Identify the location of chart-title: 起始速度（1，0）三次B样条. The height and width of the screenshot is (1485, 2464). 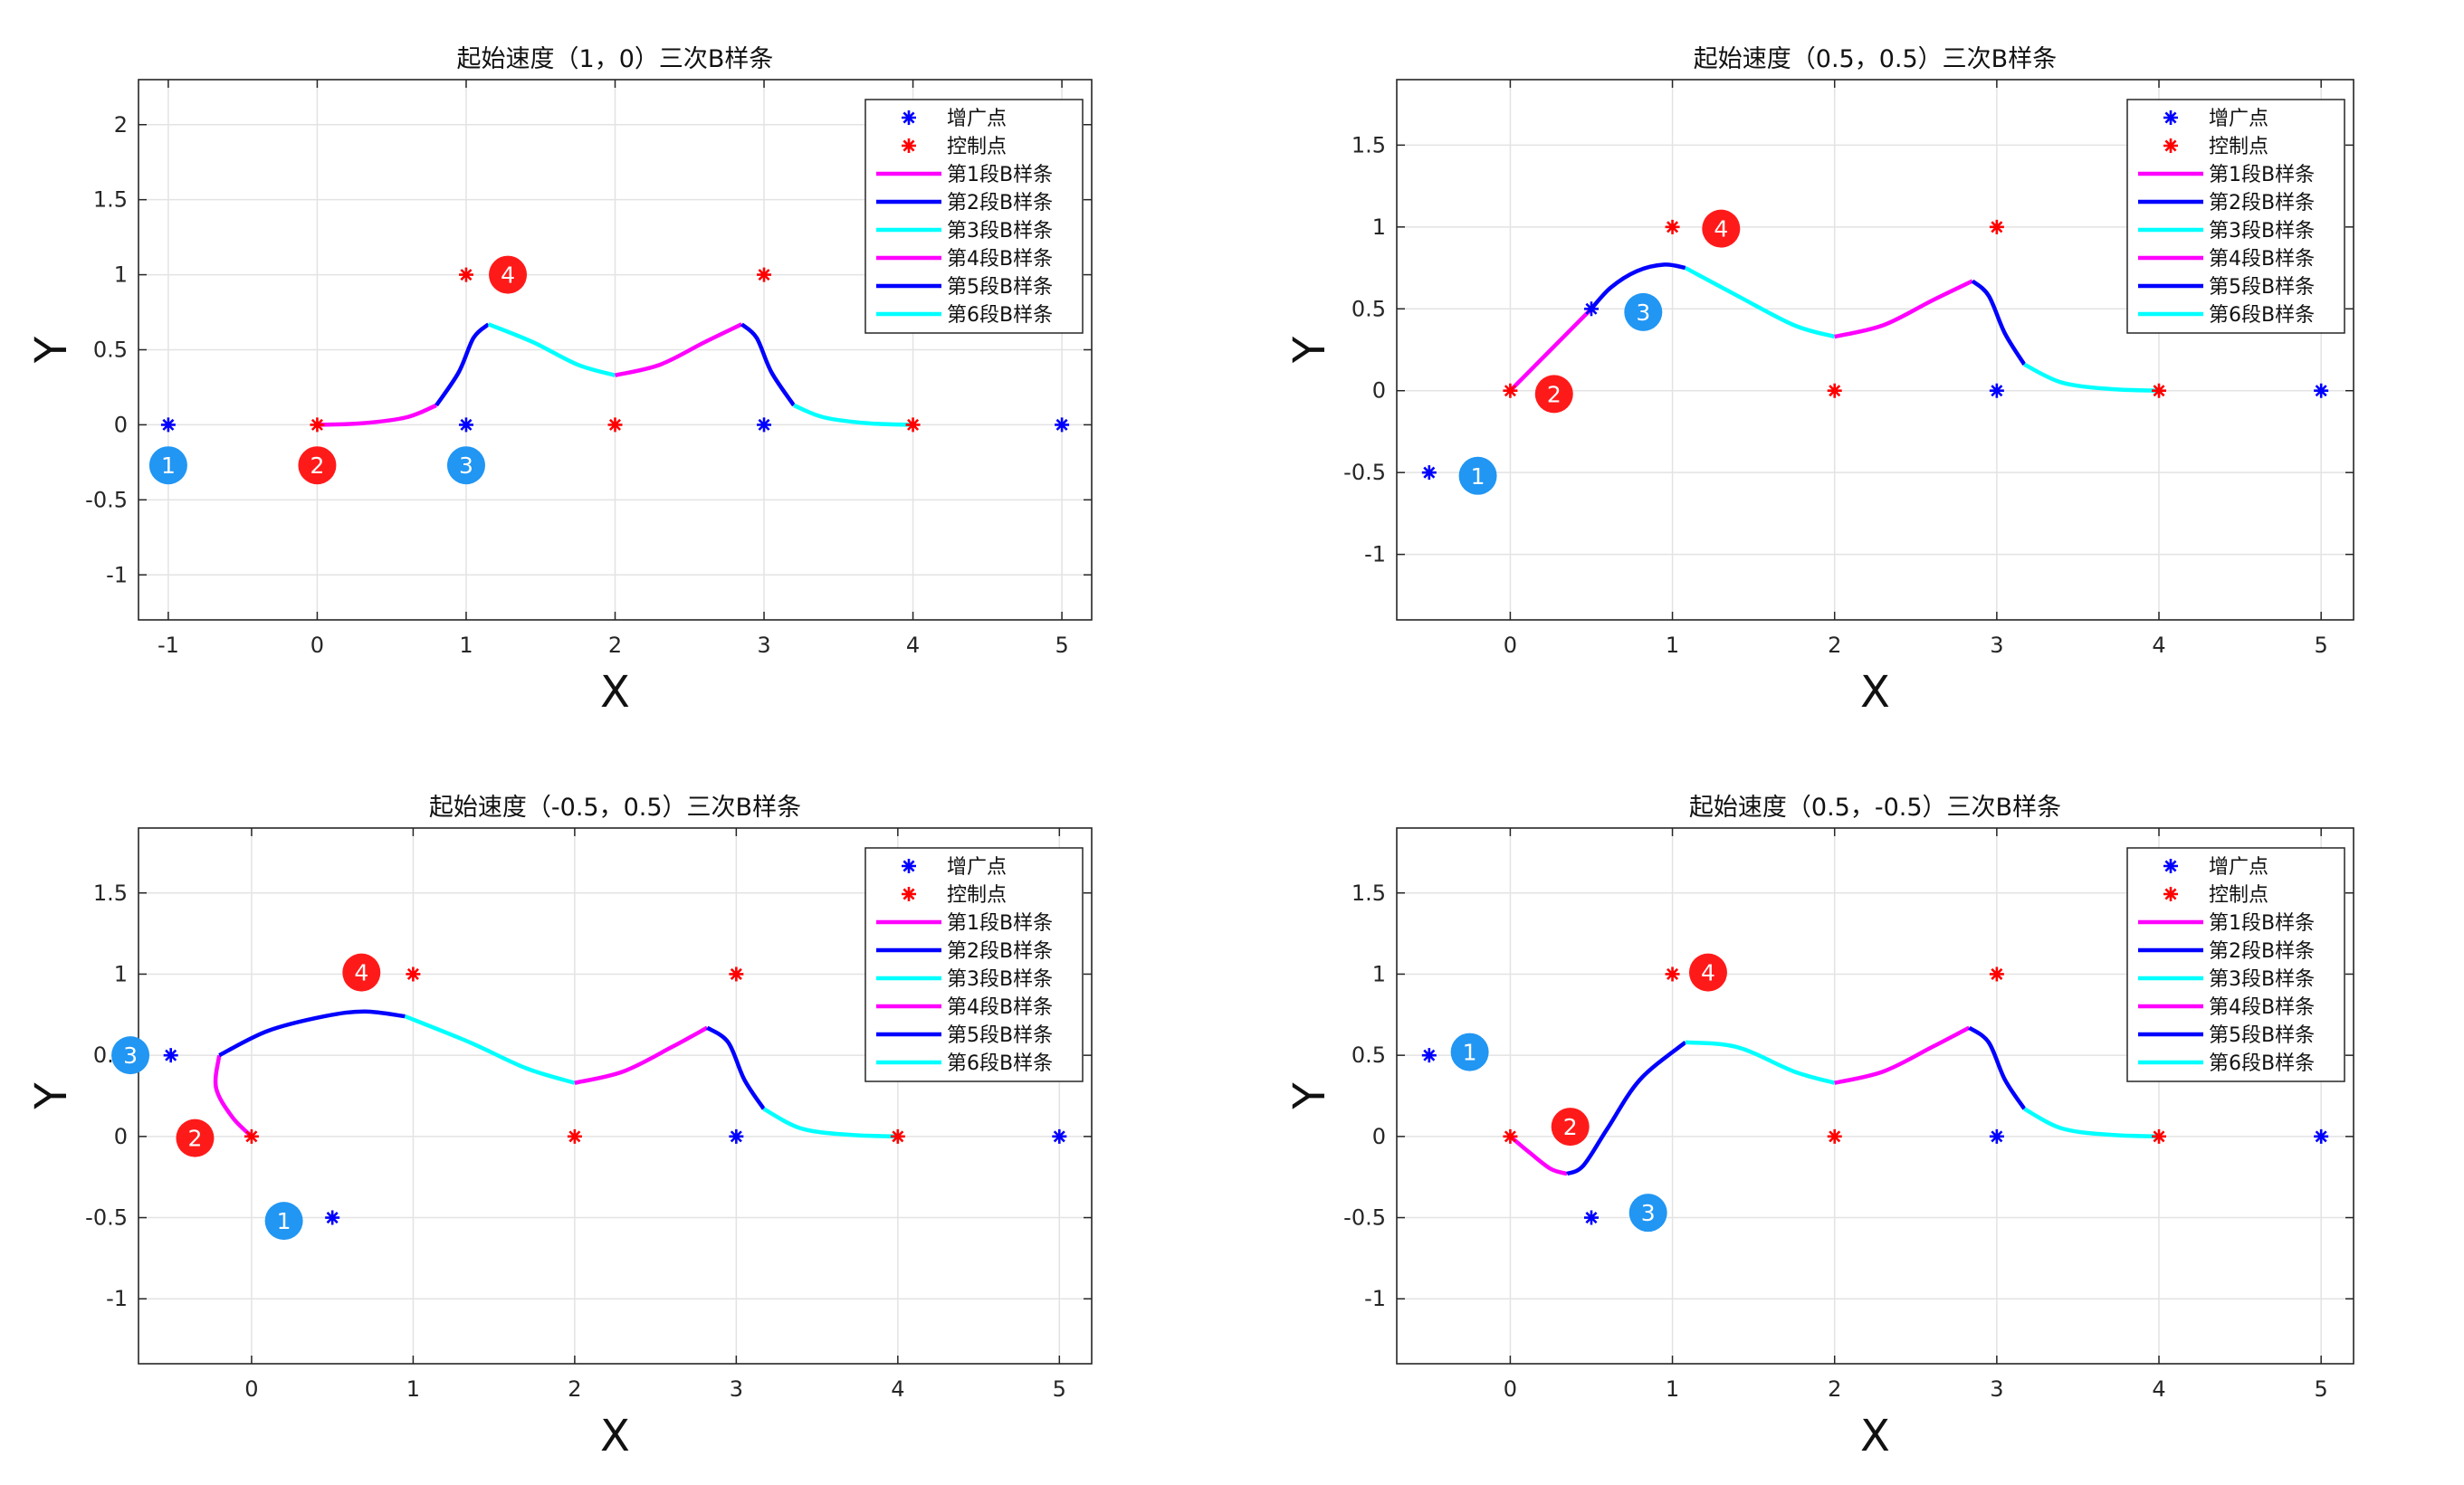
(615, 59).